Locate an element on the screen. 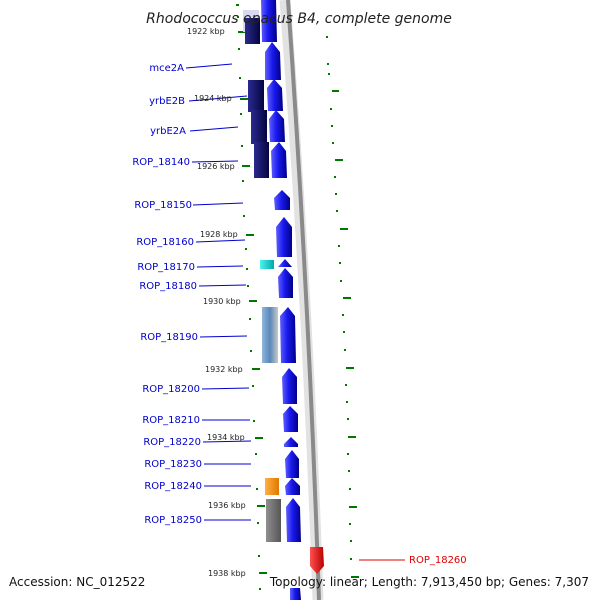  tick-label: 1932 kbp is located at coordinates (224, 369).